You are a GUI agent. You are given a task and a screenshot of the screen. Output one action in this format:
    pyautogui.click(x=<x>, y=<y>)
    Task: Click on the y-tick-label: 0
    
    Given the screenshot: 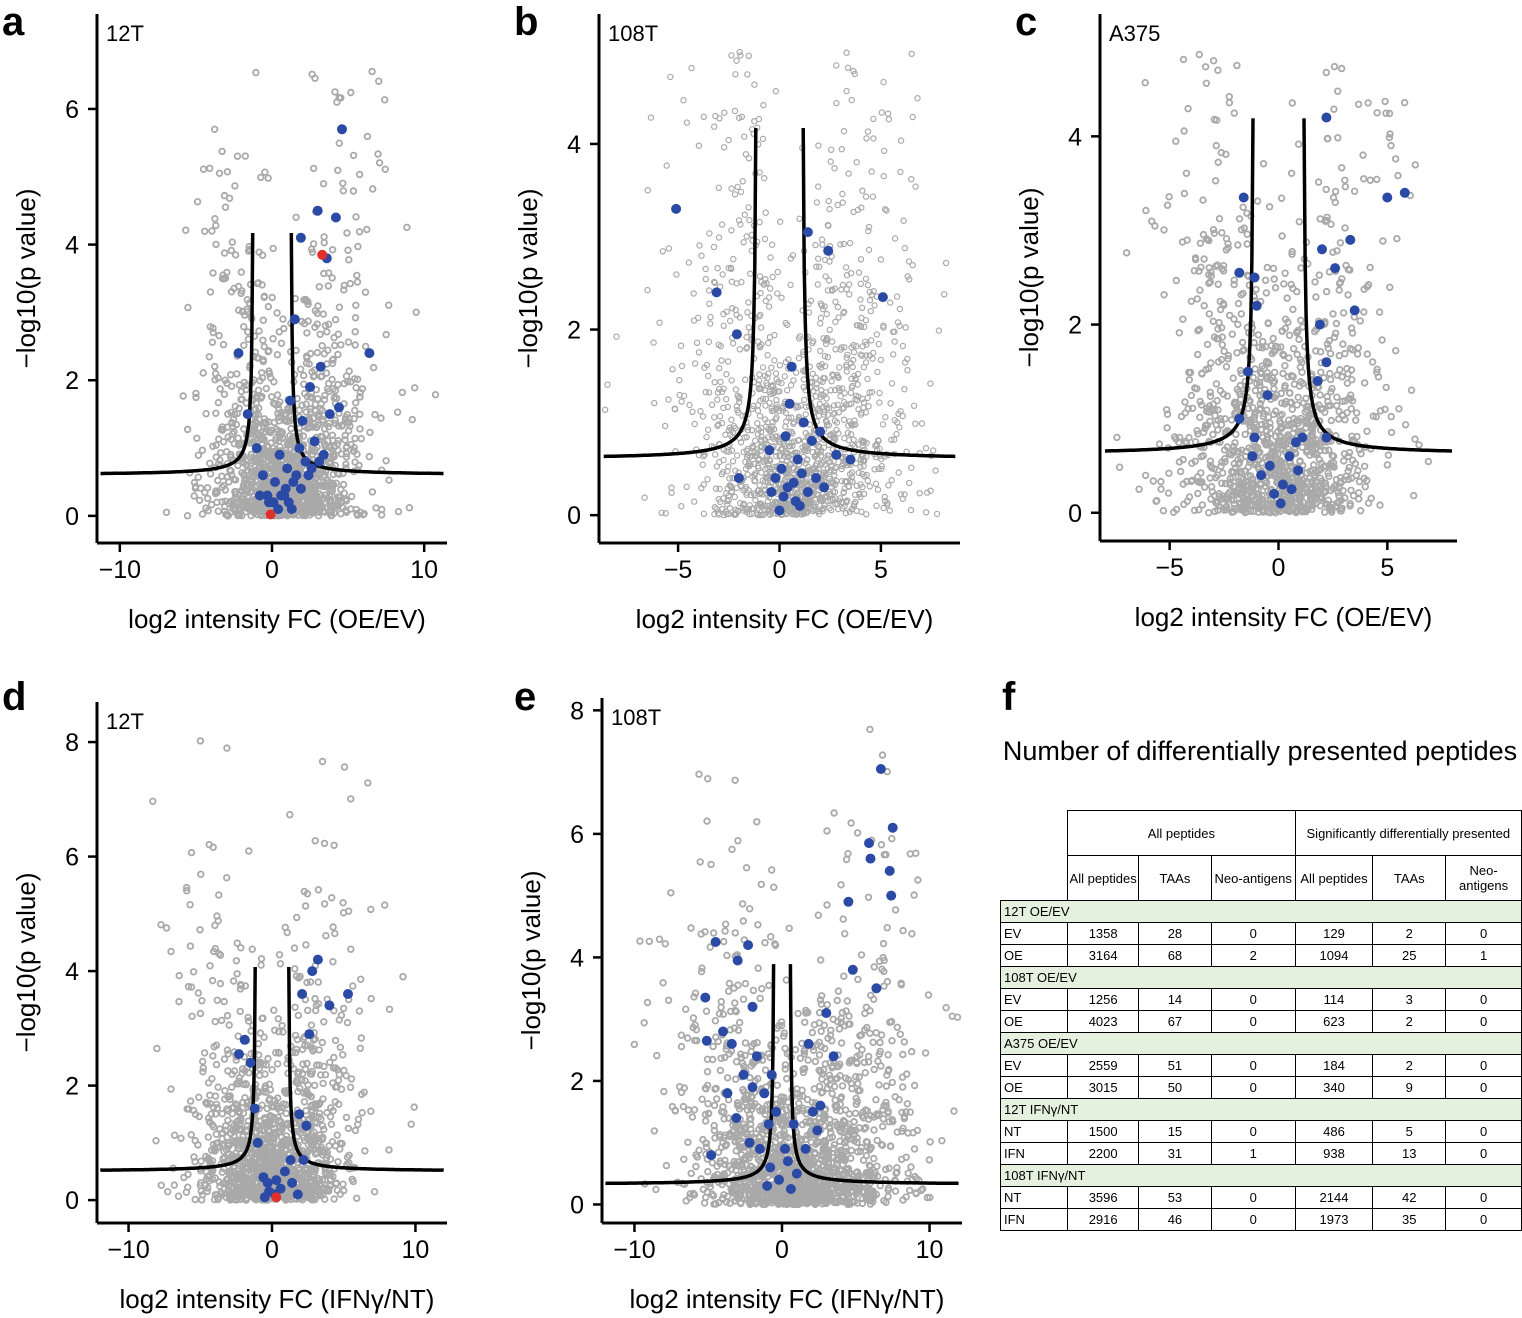 What is the action you would take?
    pyautogui.click(x=1075, y=514)
    